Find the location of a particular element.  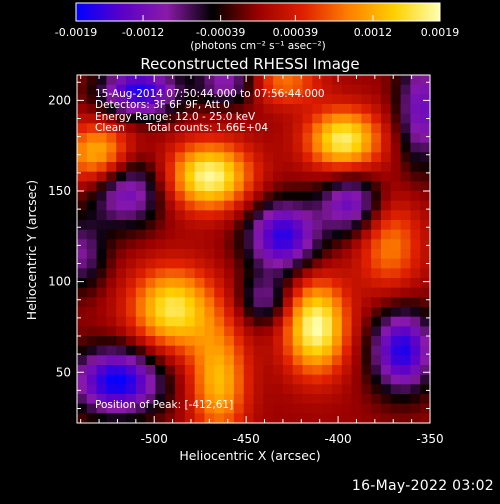

x-tick-label: -450 is located at coordinates (246, 439).